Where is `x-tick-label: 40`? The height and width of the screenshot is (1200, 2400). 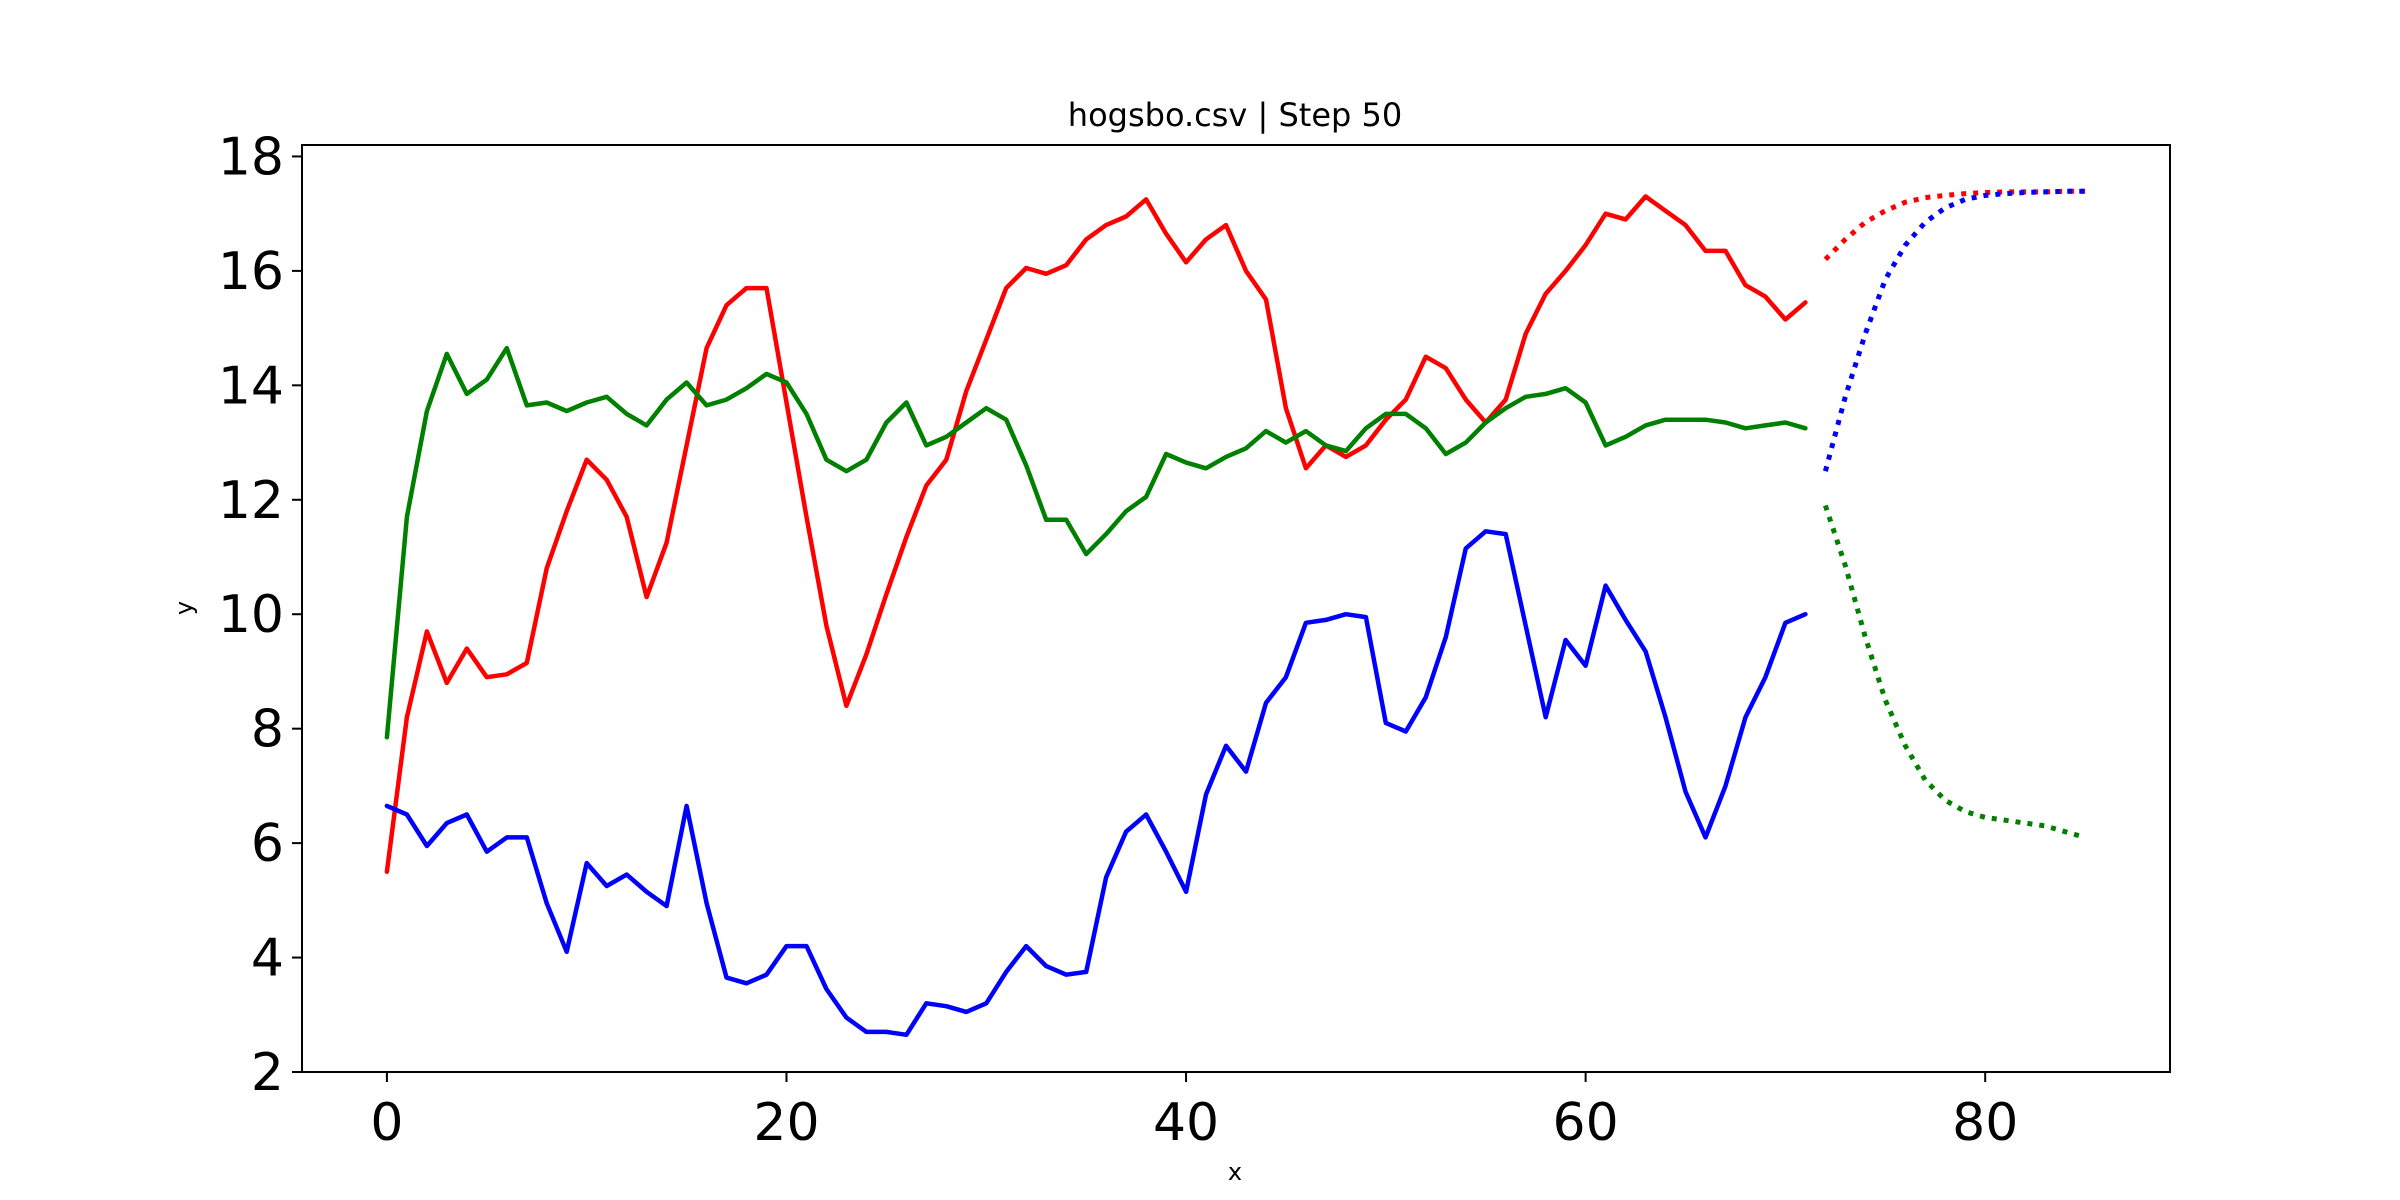 x-tick-label: 40 is located at coordinates (1186, 1123).